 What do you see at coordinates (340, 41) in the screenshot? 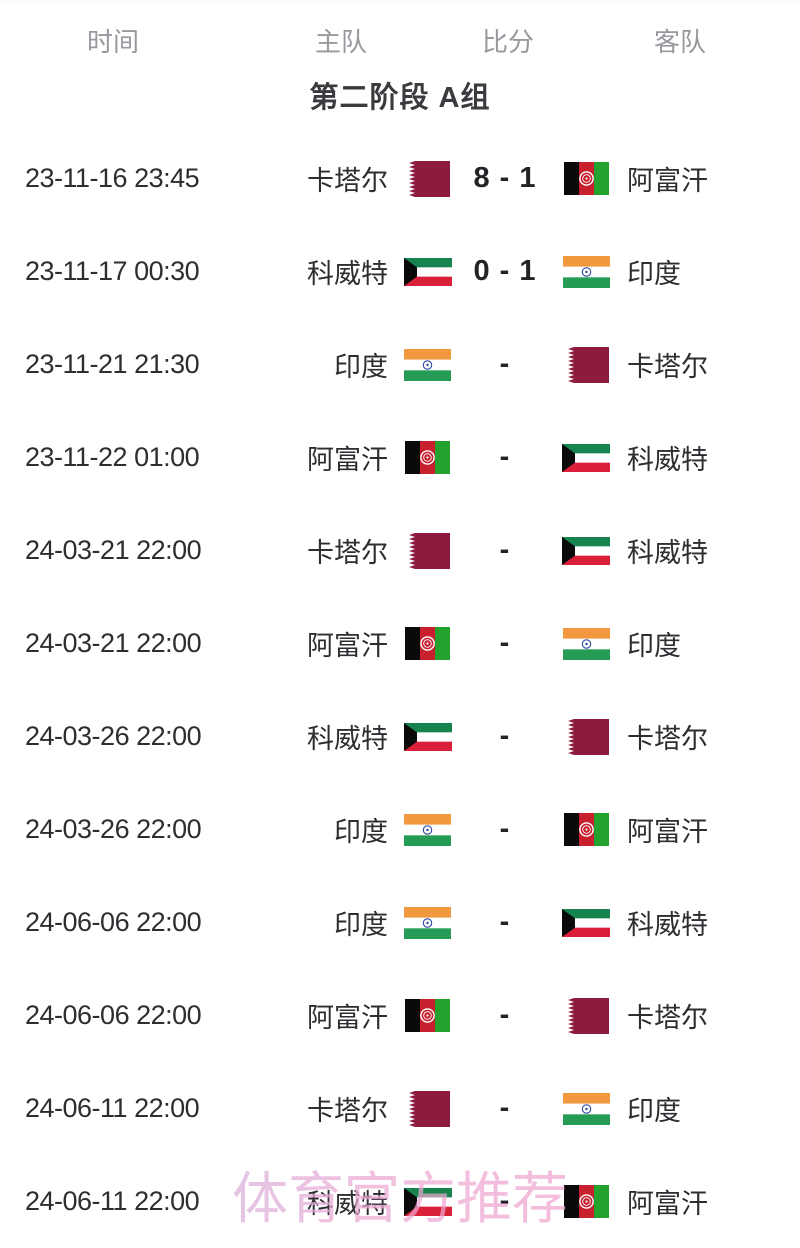
I see `column-header-home: 主队` at bounding box center [340, 41].